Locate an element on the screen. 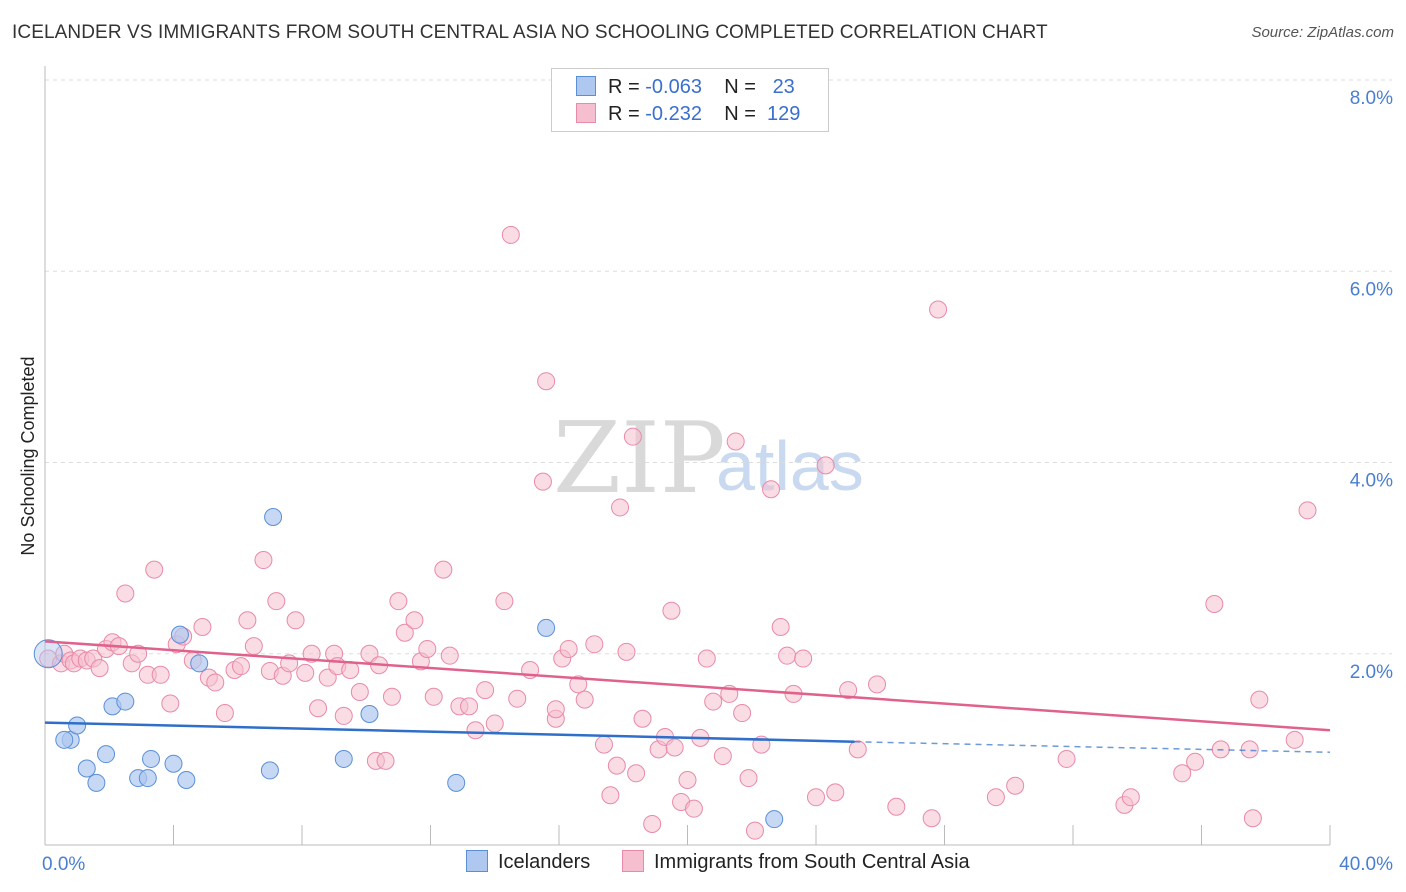  watermark: ZIP atlas is located at coordinates (708, 459).